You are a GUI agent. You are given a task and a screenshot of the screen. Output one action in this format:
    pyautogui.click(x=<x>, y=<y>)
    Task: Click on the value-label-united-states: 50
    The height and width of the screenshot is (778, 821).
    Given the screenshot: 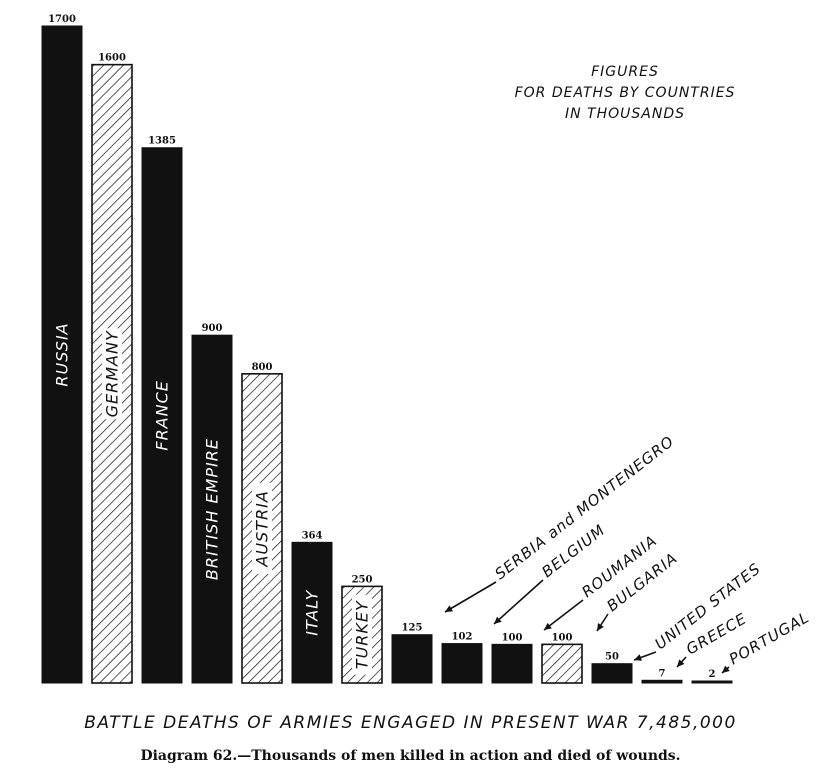 What is the action you would take?
    pyautogui.click(x=612, y=657)
    